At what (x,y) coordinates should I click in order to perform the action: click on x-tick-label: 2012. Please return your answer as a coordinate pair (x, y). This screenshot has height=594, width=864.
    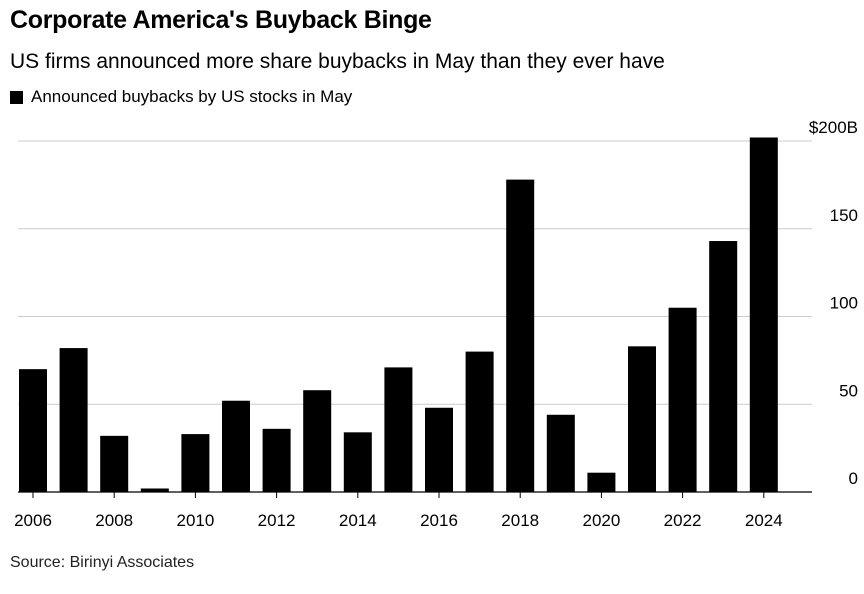
    Looking at the image, I should click on (277, 520).